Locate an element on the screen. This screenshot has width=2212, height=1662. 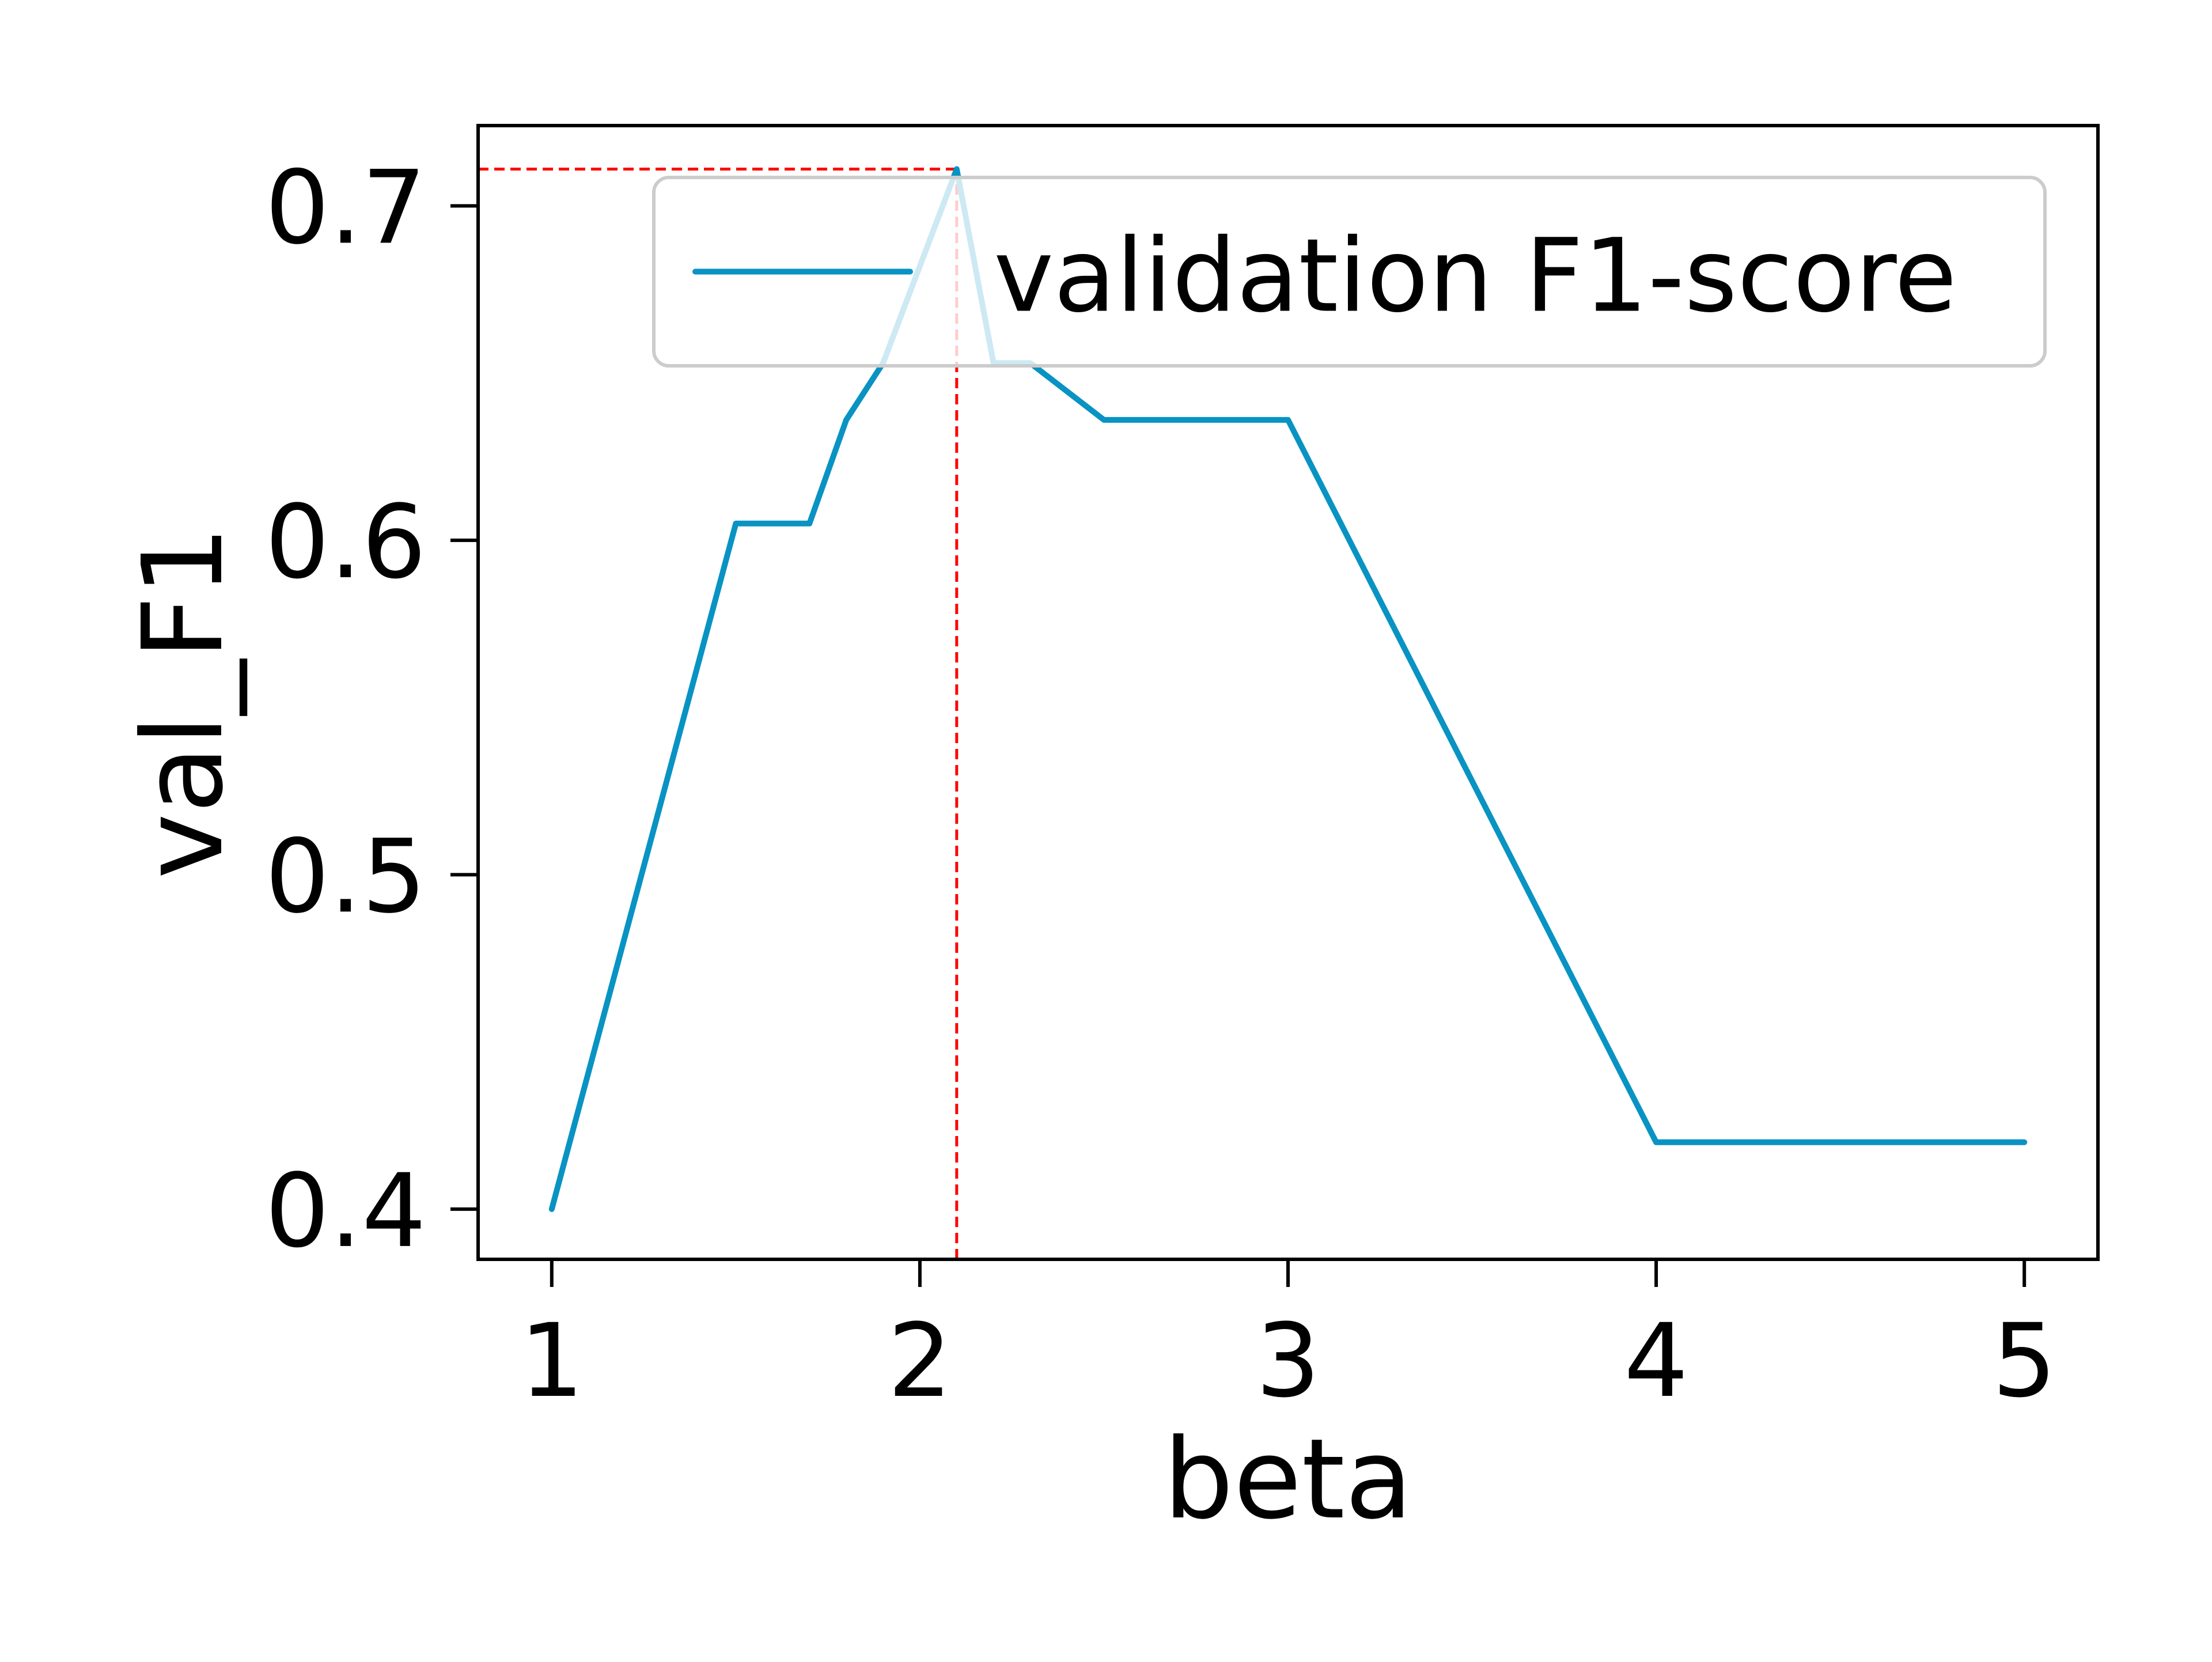
x-tick-label-3: 4 is located at coordinates (1656, 1361).